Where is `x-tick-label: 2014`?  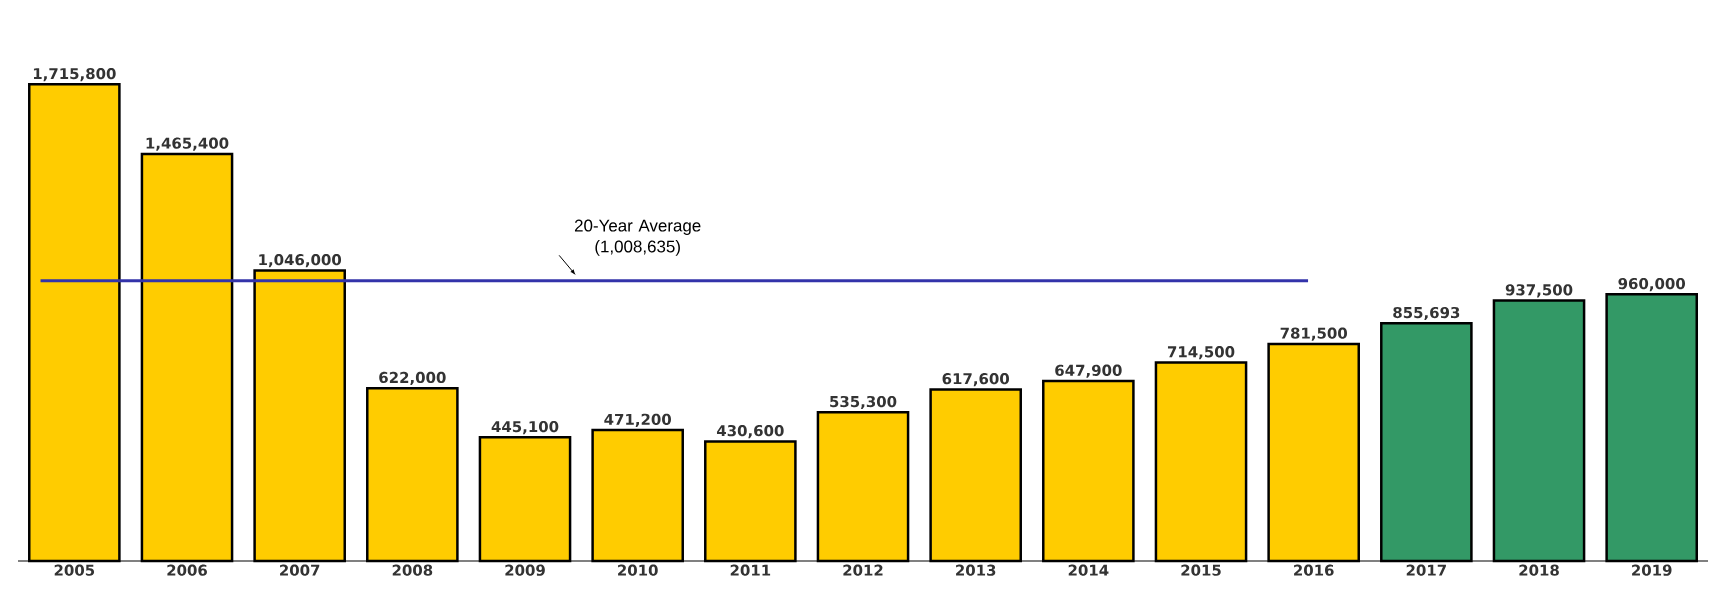
x-tick-label: 2014 is located at coordinates (1088, 570).